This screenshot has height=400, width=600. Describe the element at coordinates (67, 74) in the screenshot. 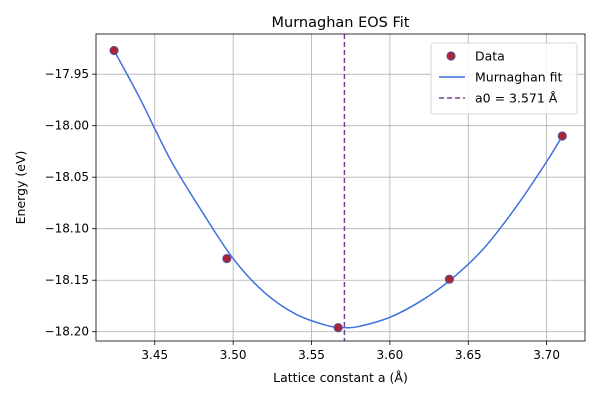

I see `y-tick-label: −17.95` at that location.